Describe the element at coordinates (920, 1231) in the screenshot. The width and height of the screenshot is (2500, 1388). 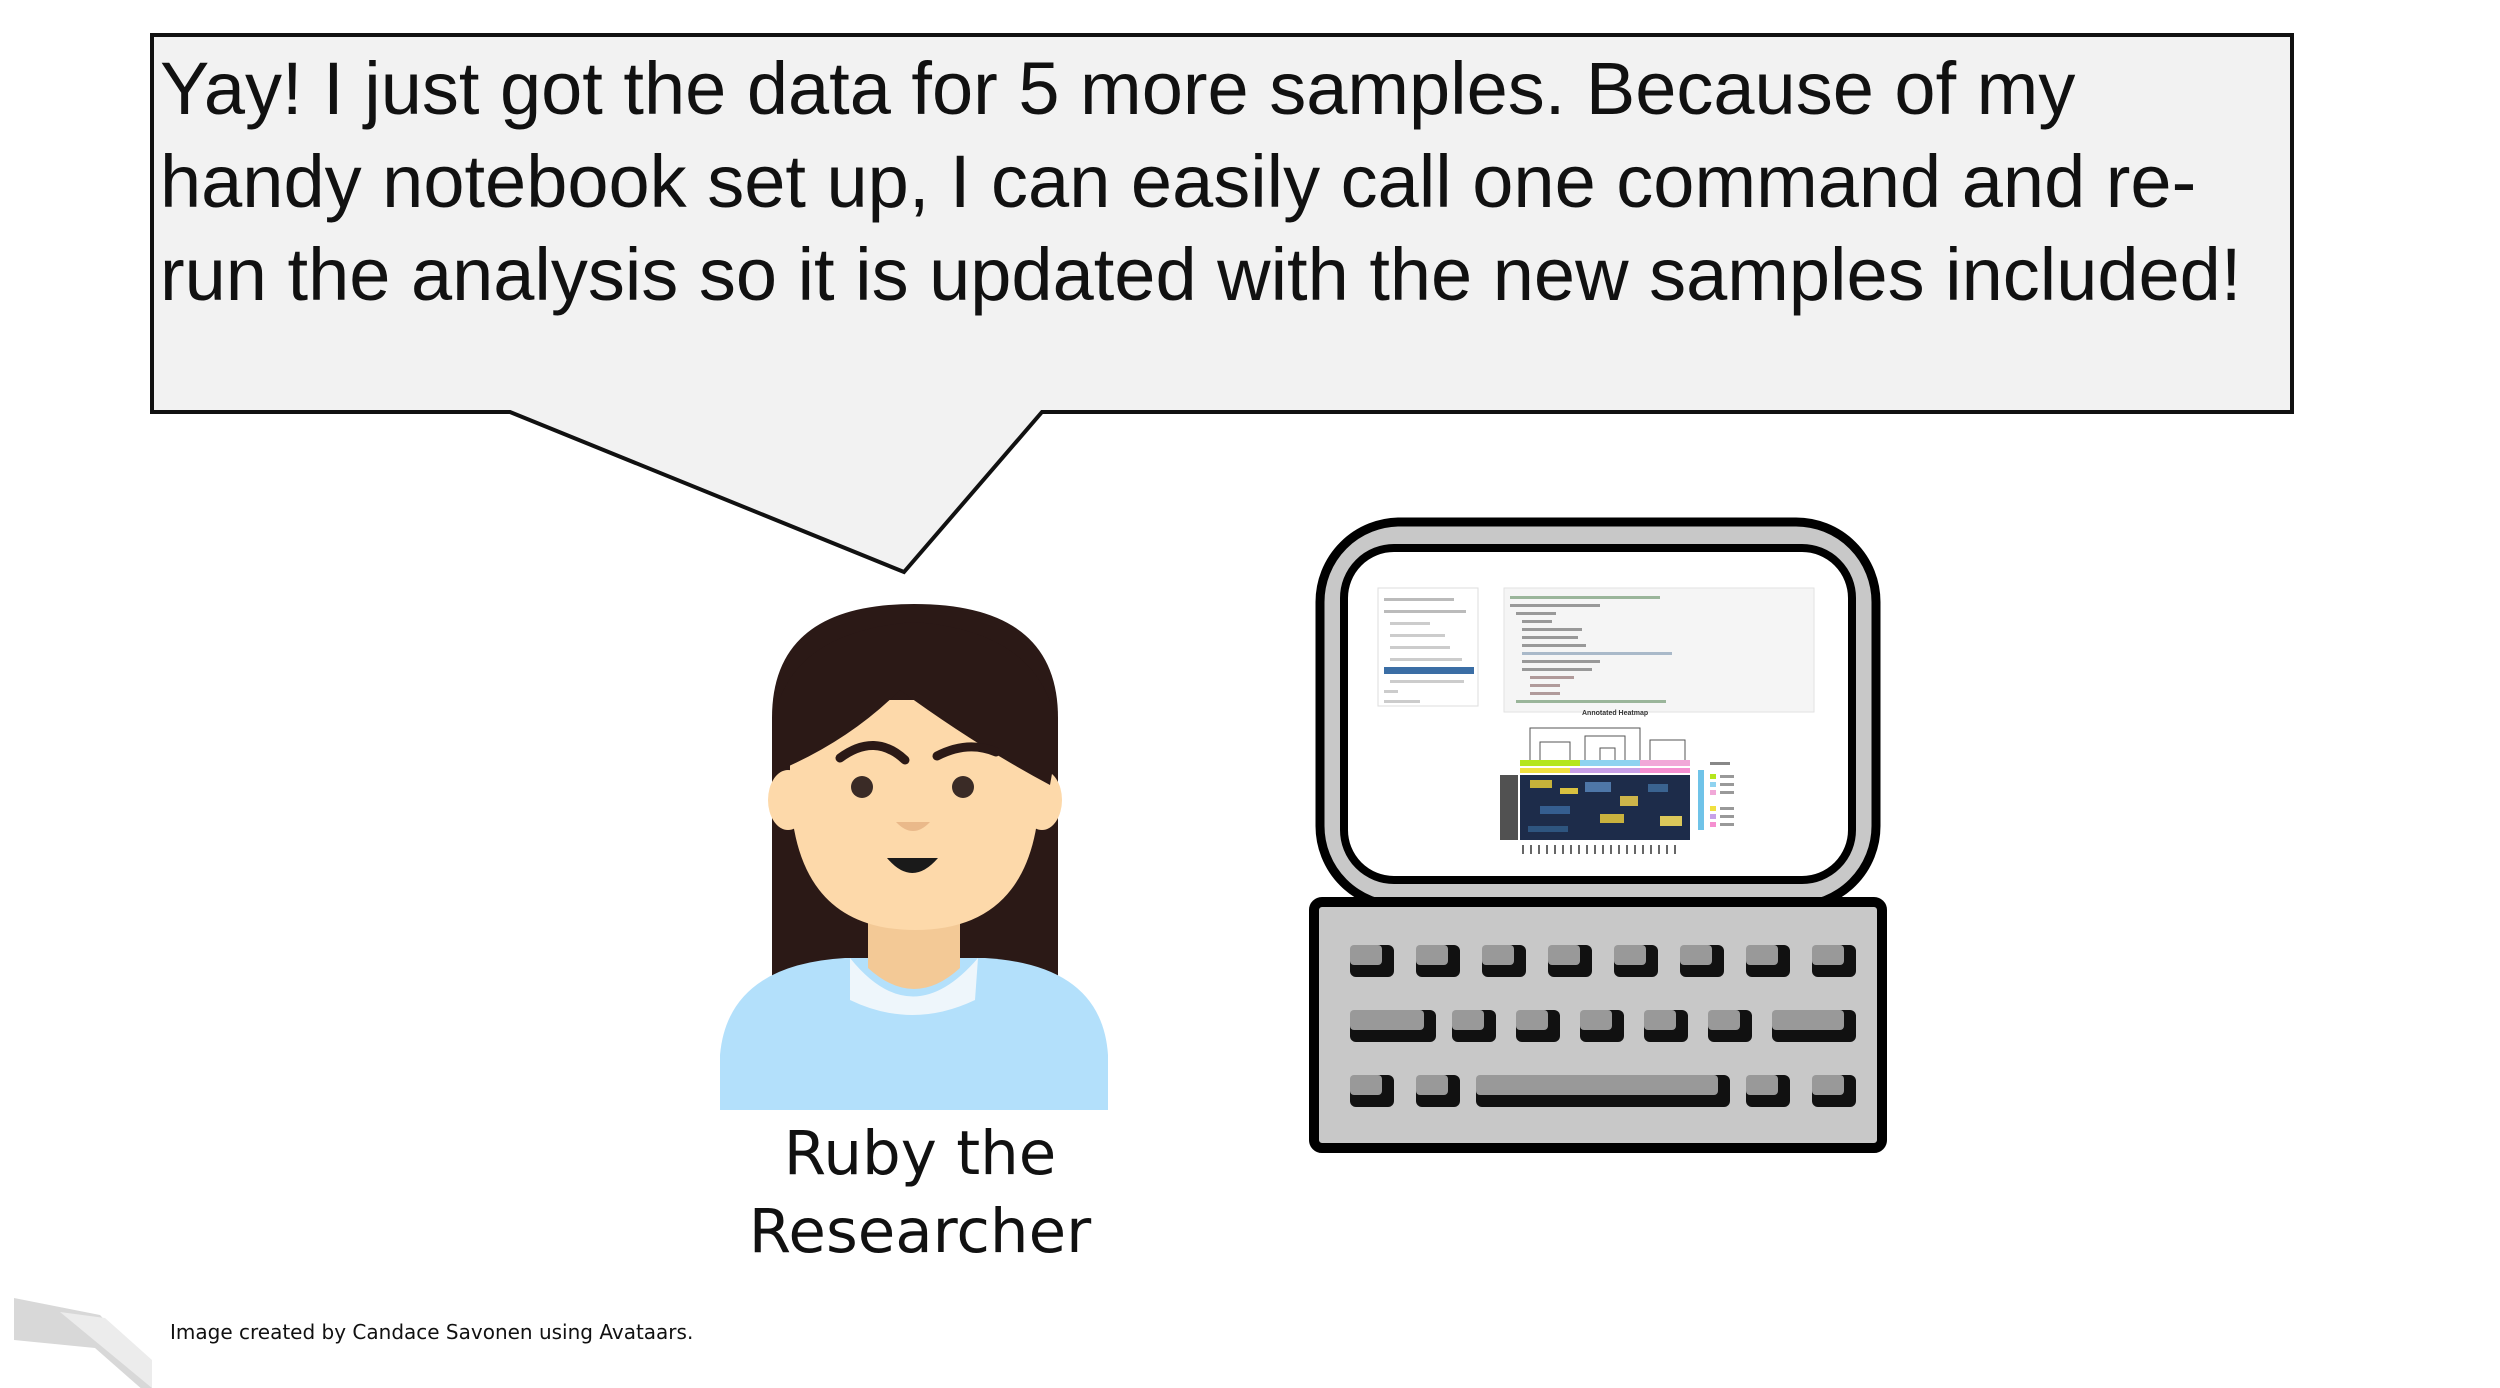
I see `character-name-line2: Researcher` at that location.